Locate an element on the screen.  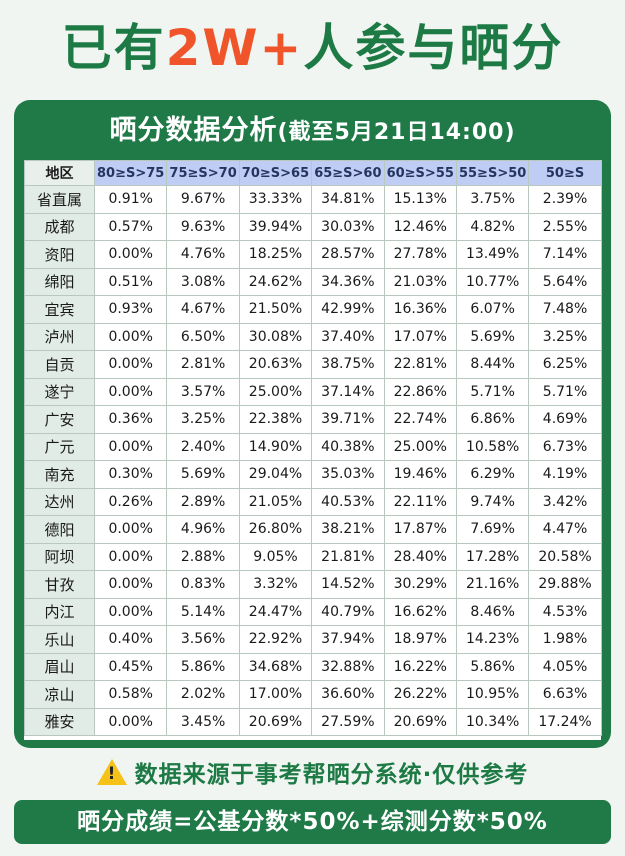
percentage-cell: 21.16% is located at coordinates (492, 584).